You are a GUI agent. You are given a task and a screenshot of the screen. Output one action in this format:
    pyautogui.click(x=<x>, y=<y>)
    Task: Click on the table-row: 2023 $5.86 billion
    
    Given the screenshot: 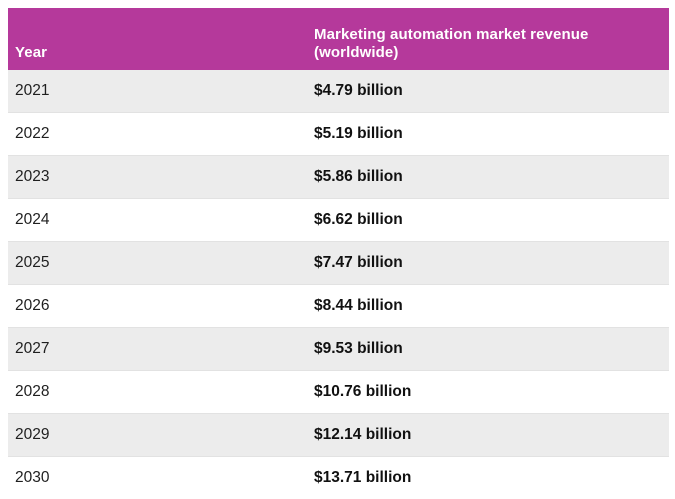 What is the action you would take?
    pyautogui.click(x=338, y=177)
    